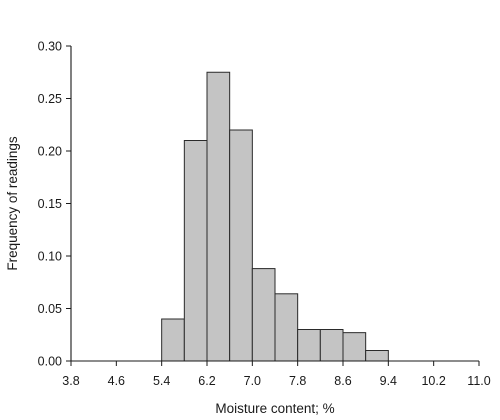 The width and height of the screenshot is (500, 420). I want to click on y-axis-title: Frequency of readings, so click(12, 203).